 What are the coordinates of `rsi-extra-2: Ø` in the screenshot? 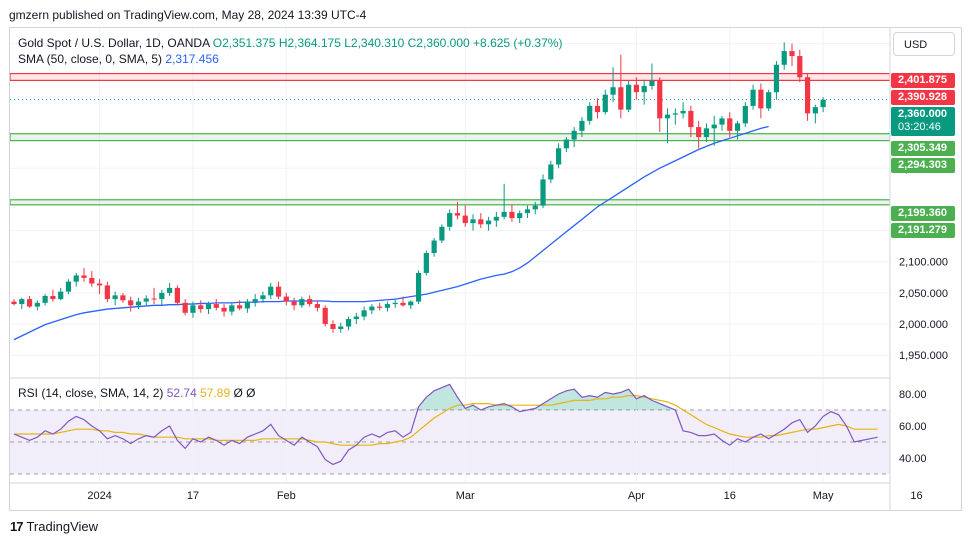 It's located at (251, 393).